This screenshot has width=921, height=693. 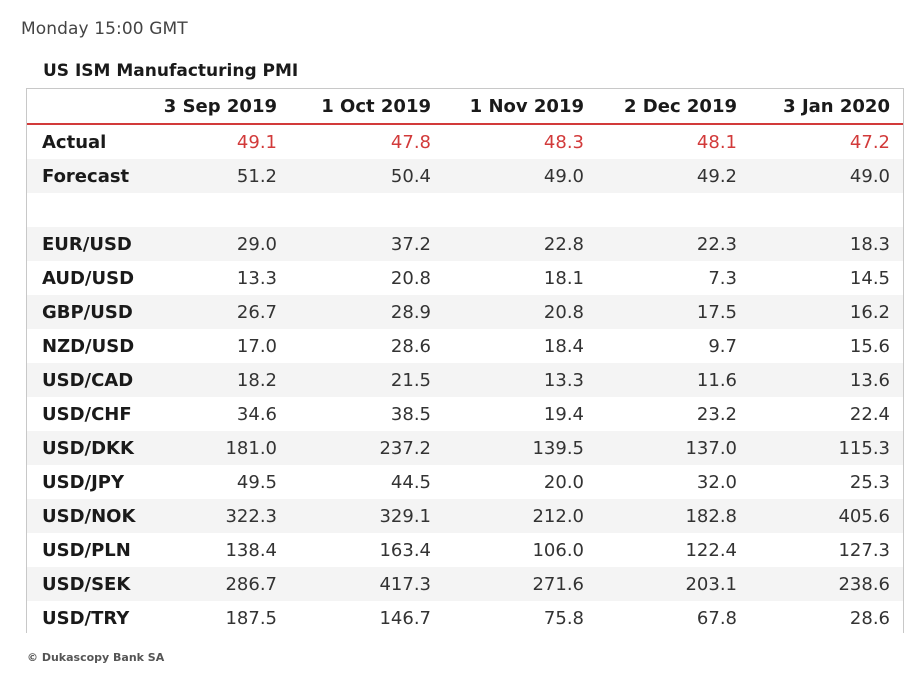 I want to click on table-cell: 29.0, so click(x=216, y=244).